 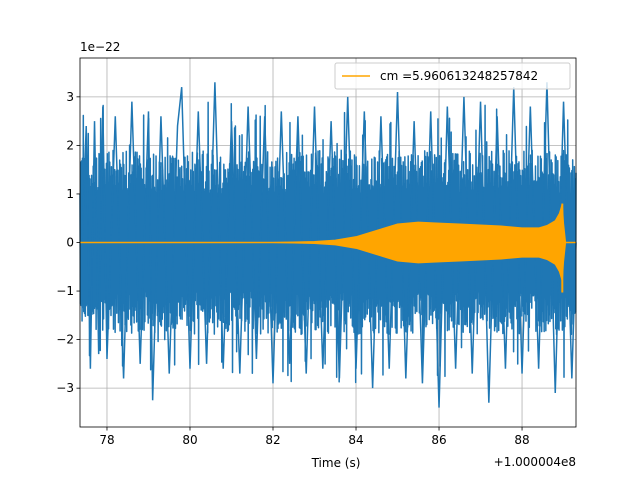 What do you see at coordinates (70, 97) in the screenshot?
I see `y-tick-label: 3` at bounding box center [70, 97].